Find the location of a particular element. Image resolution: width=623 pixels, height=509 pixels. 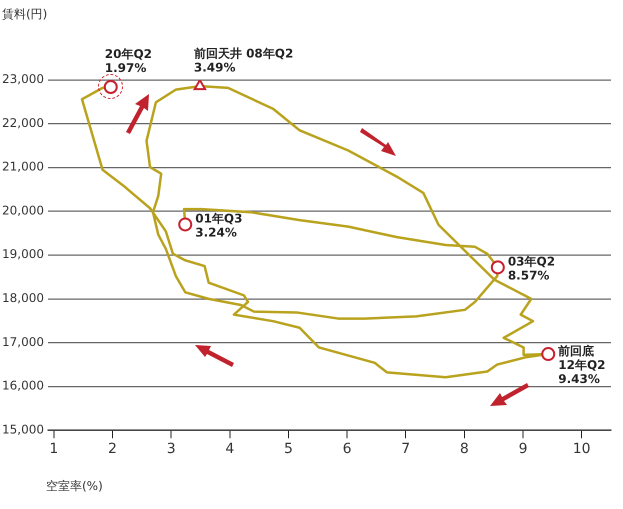

x-tick-label: 9 is located at coordinates (523, 449).